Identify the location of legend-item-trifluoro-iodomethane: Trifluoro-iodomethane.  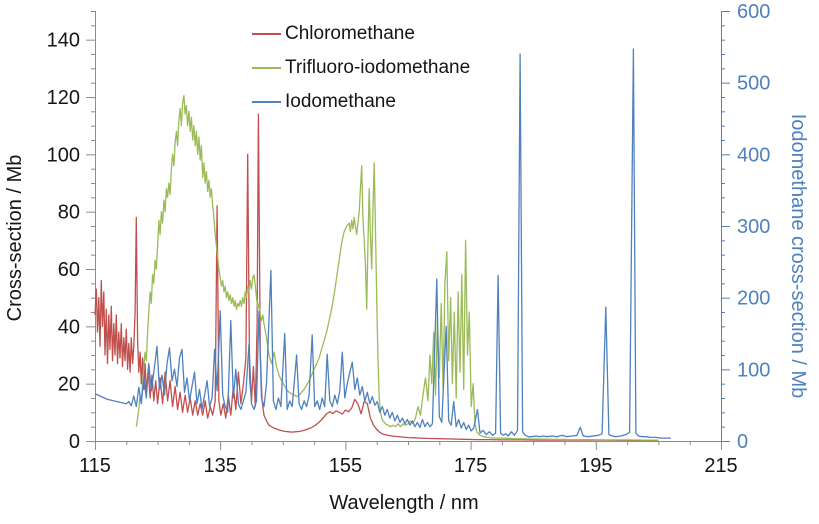
(361, 67).